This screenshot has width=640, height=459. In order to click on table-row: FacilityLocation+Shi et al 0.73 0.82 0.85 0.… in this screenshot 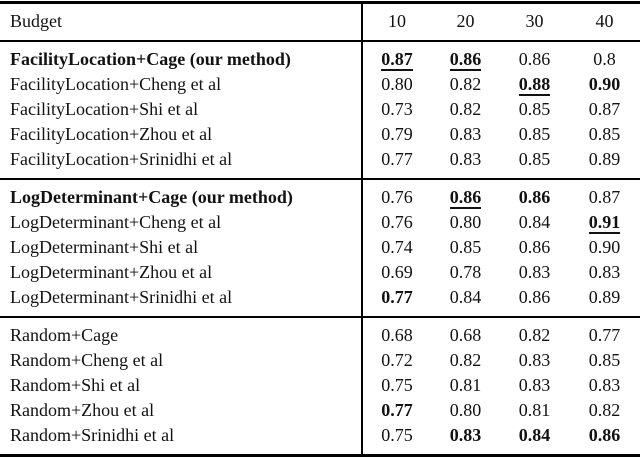, I will do `click(320, 109)`.